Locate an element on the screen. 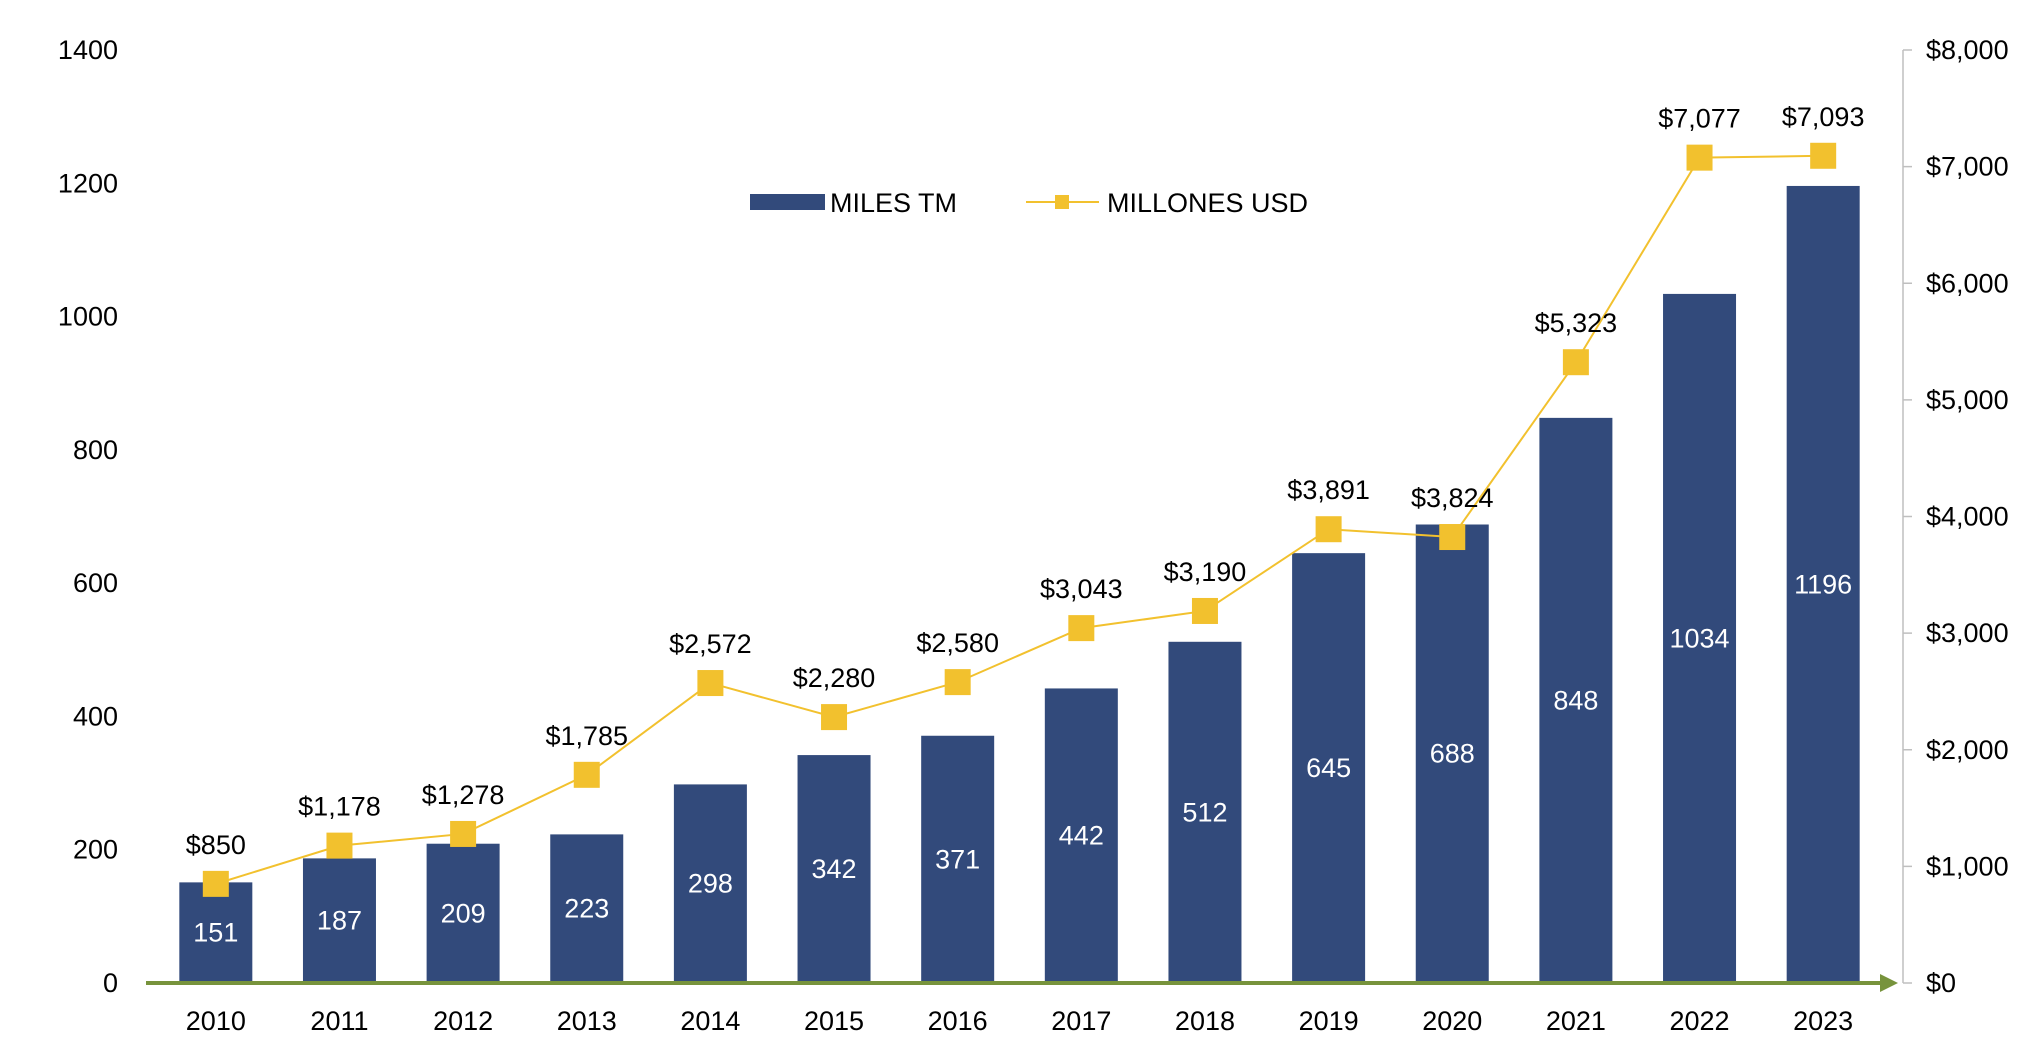 Image resolution: width=2044 pixels, height=1061 pixels. bar-data-label: 1196 is located at coordinates (1823, 584).